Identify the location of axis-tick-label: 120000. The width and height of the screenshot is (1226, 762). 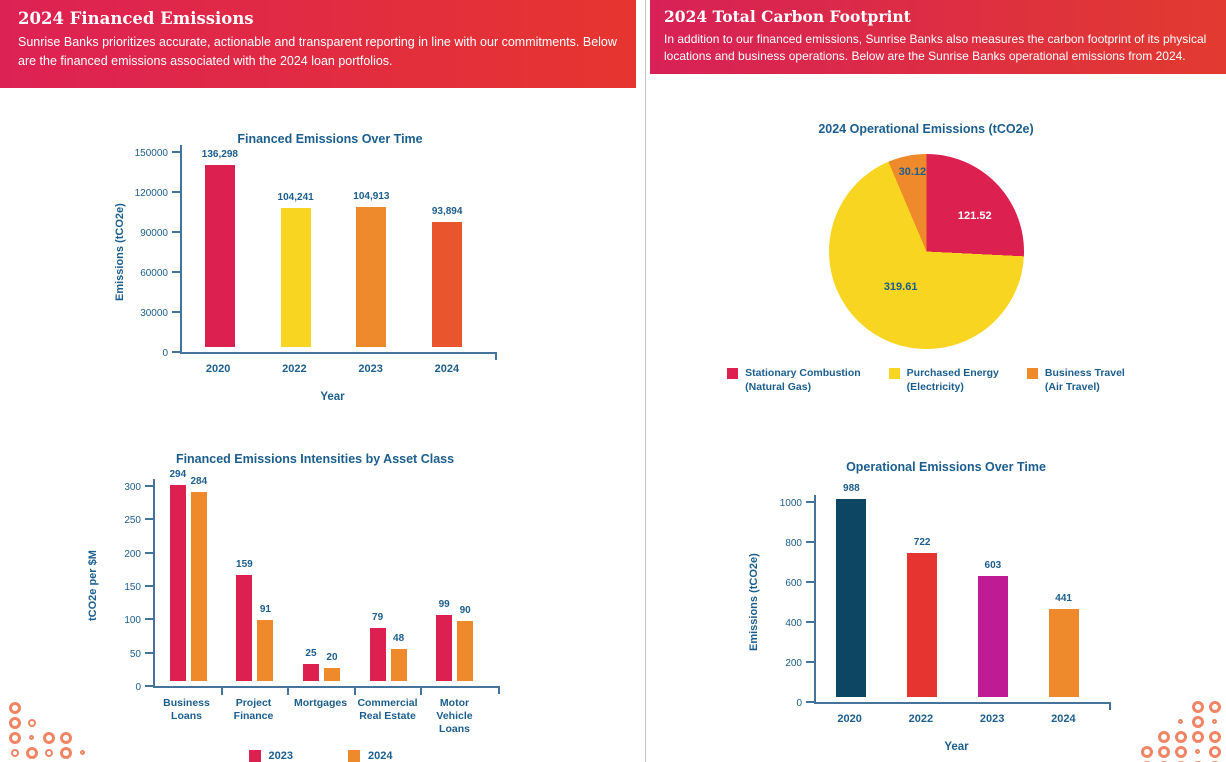
(151, 193).